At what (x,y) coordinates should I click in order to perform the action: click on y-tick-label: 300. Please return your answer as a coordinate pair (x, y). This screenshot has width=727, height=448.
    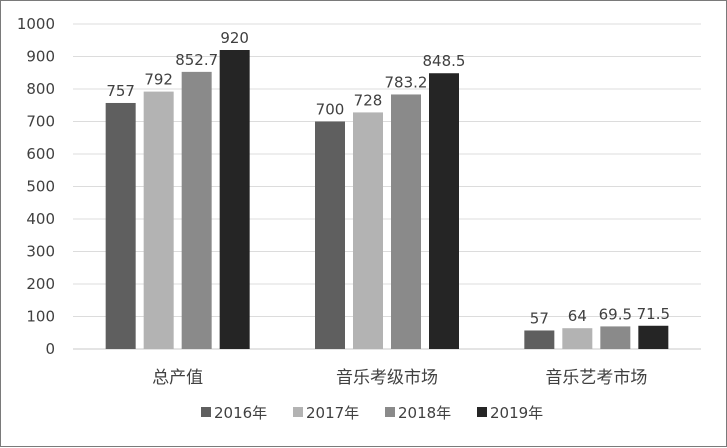
    Looking at the image, I should click on (40, 252).